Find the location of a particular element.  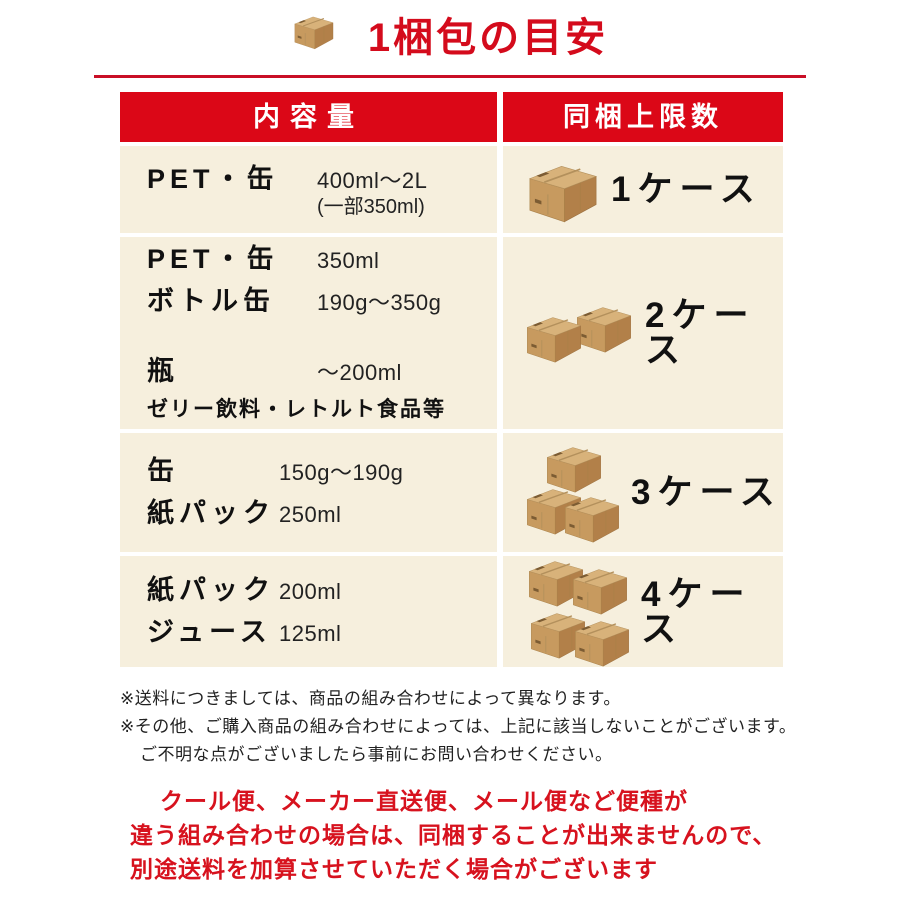

title-header: 1梱包の目安 is located at coordinates (450, 33).